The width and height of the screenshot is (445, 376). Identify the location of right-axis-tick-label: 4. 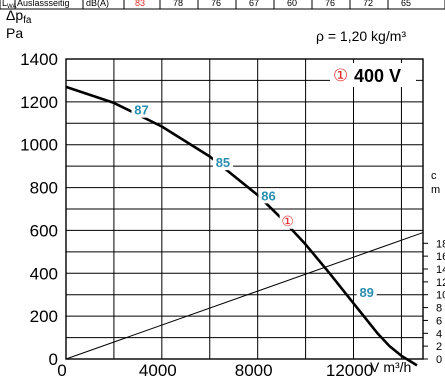
(439, 334).